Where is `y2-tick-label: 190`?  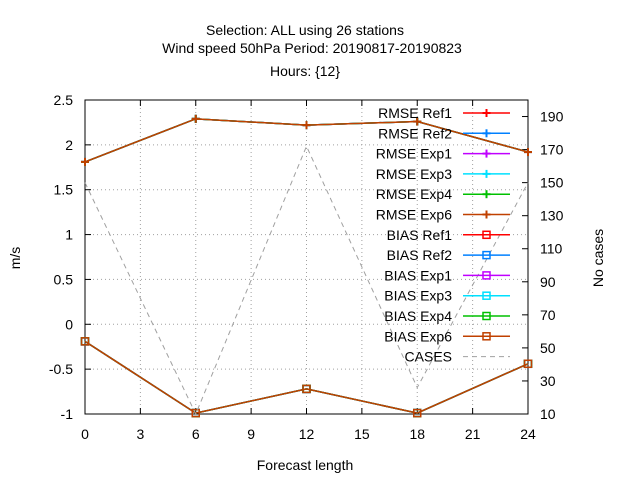 y2-tick-label: 190 is located at coordinates (552, 117).